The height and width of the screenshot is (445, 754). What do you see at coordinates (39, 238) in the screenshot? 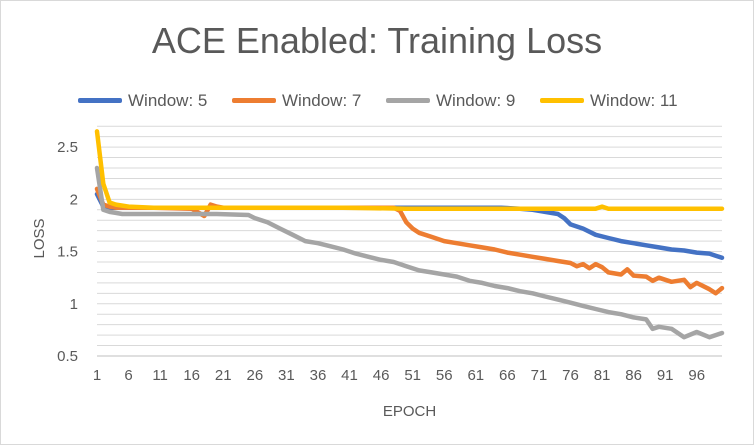
I see `y-axis-title: LOSS` at bounding box center [39, 238].